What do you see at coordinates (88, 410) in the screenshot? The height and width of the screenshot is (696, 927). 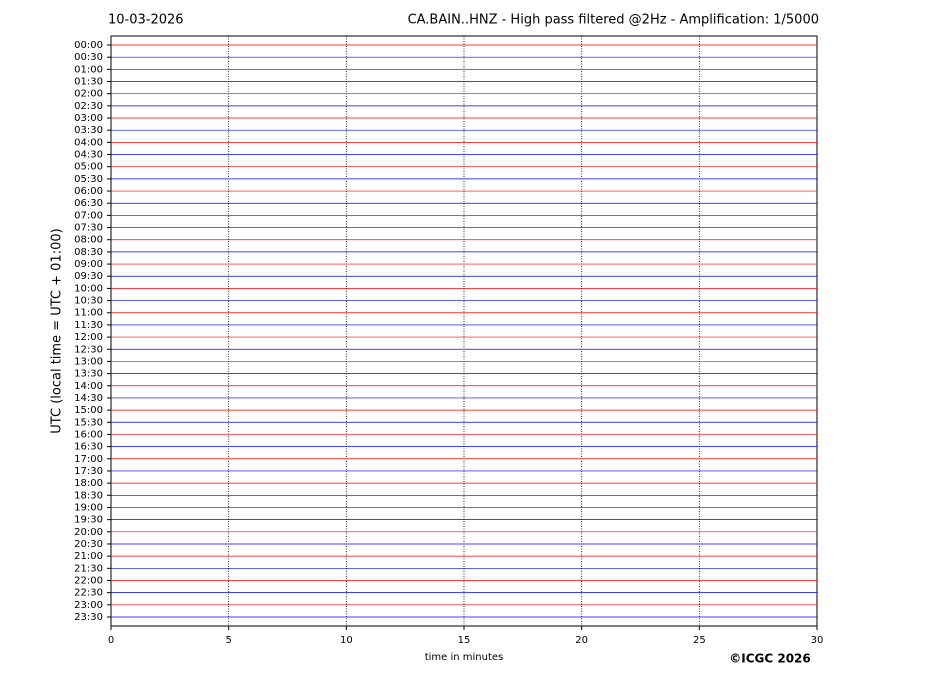 I see `y-tick-label: 15:00` at bounding box center [88, 410].